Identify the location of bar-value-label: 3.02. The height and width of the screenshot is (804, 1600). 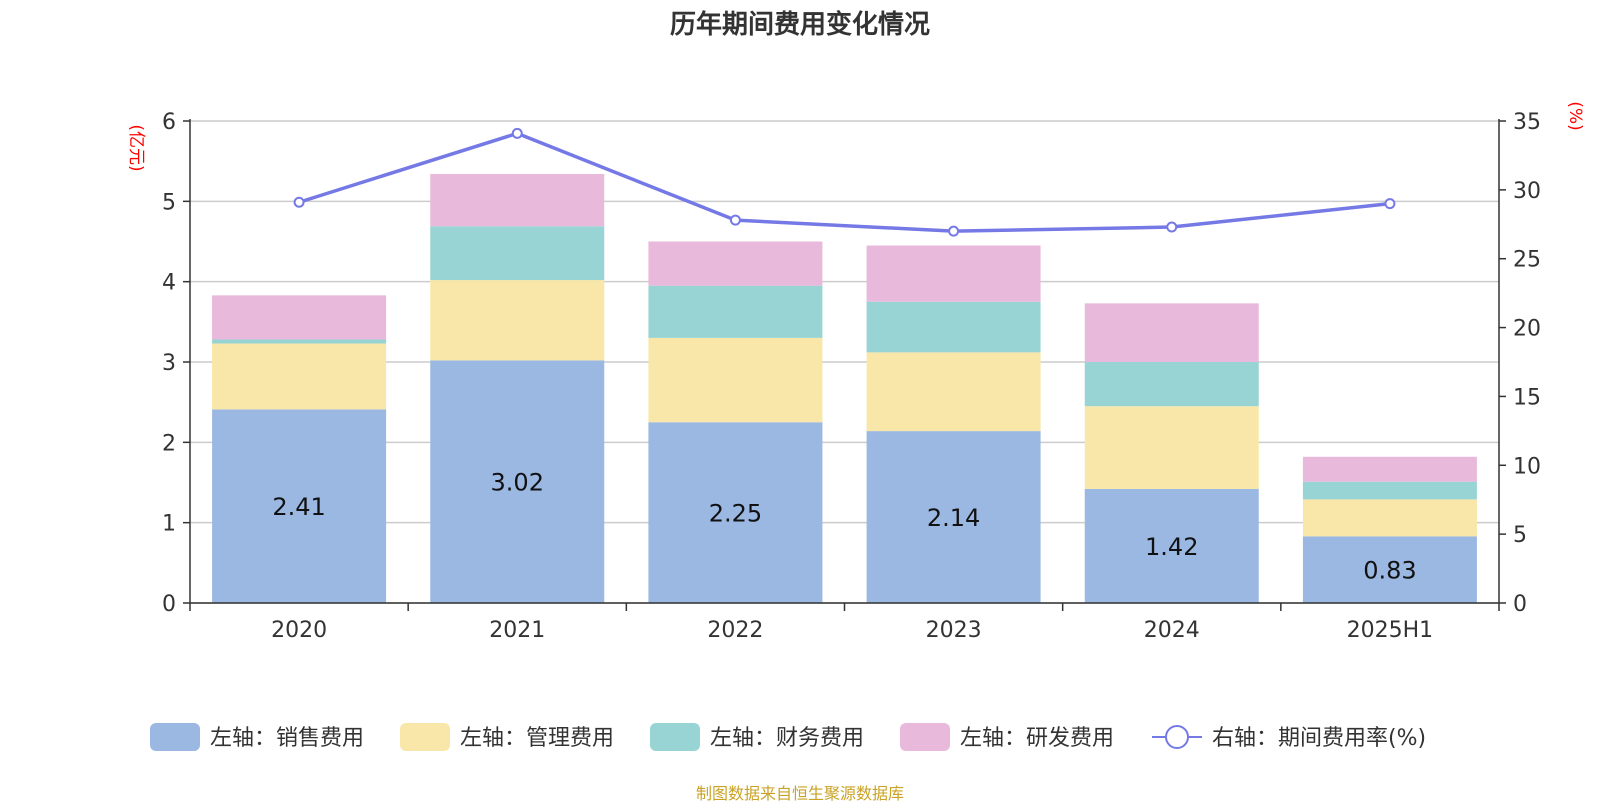
(517, 483).